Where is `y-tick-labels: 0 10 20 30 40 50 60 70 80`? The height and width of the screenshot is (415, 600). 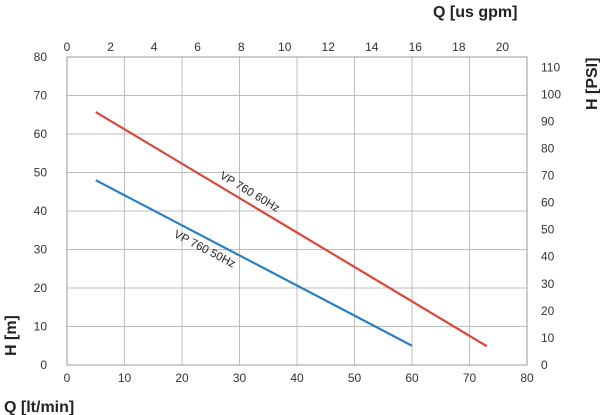
y-tick-labels: 0 10 20 30 40 50 60 70 80 is located at coordinates (41, 211).